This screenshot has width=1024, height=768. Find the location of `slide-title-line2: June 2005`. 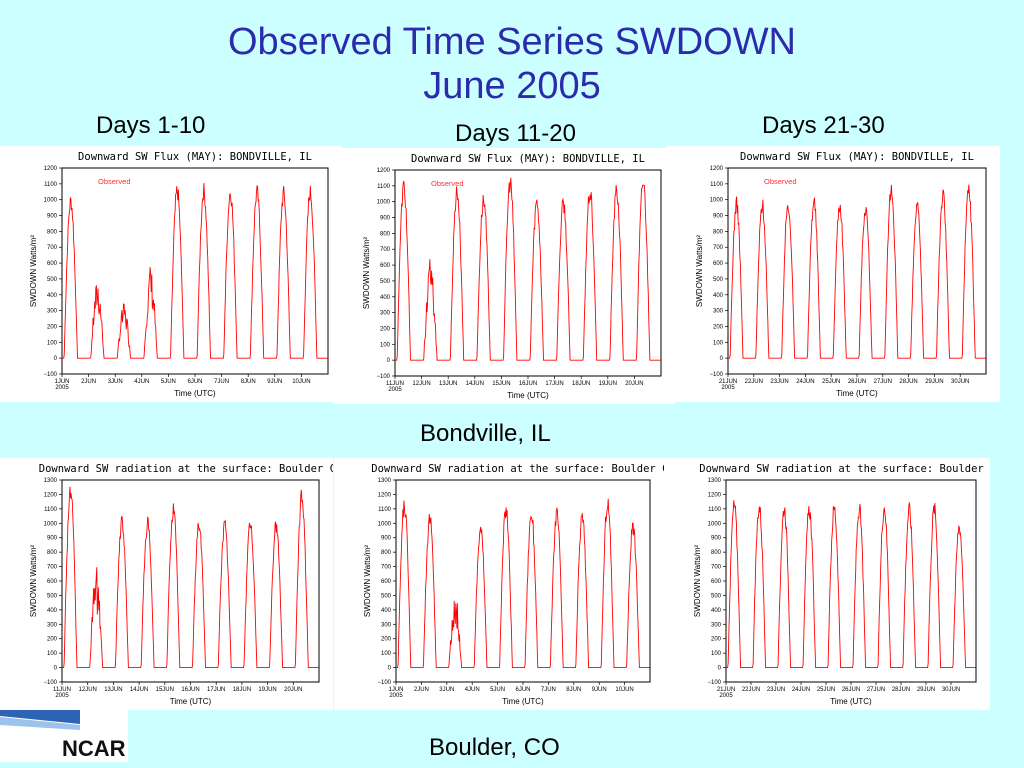

slide-title-line2: June 2005 is located at coordinates (512, 86).